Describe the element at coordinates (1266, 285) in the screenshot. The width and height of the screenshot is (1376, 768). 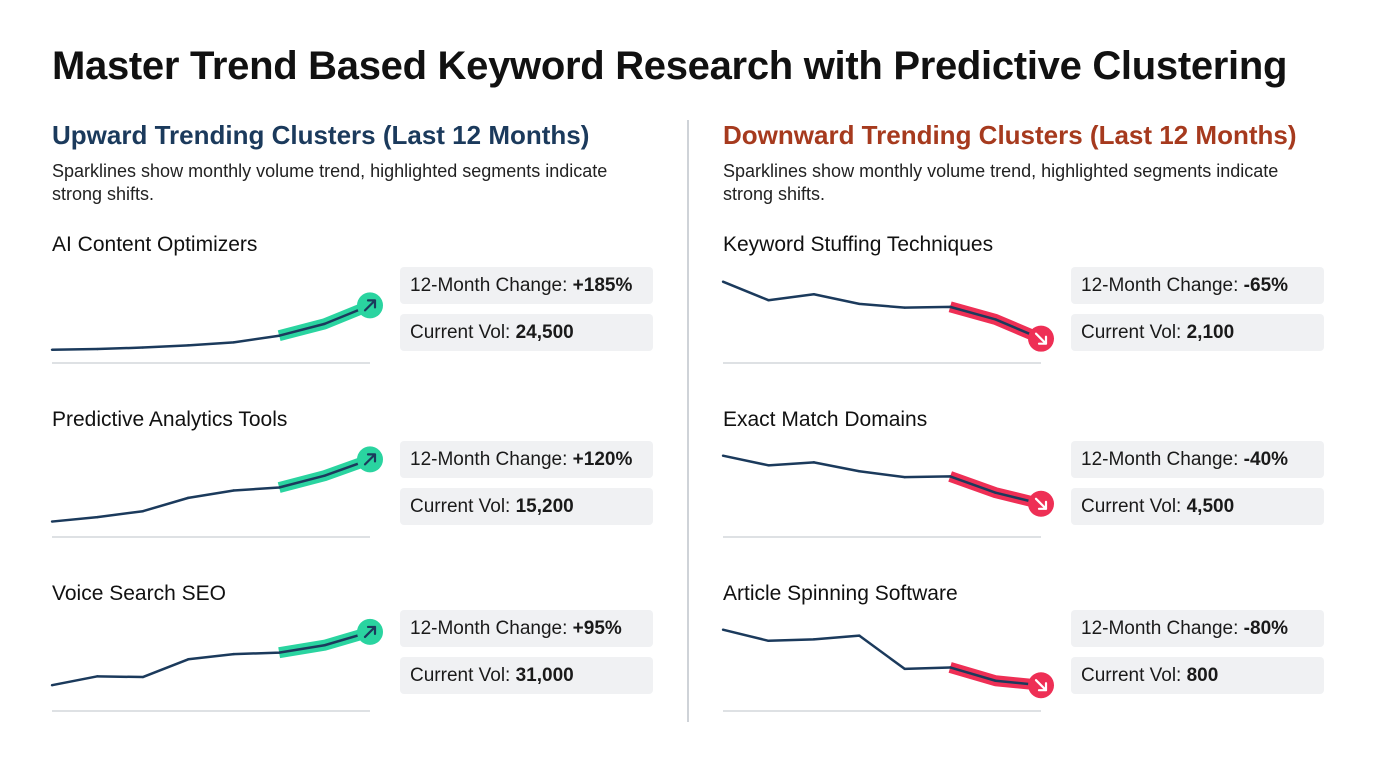
I see `change-value: -65%` at that location.